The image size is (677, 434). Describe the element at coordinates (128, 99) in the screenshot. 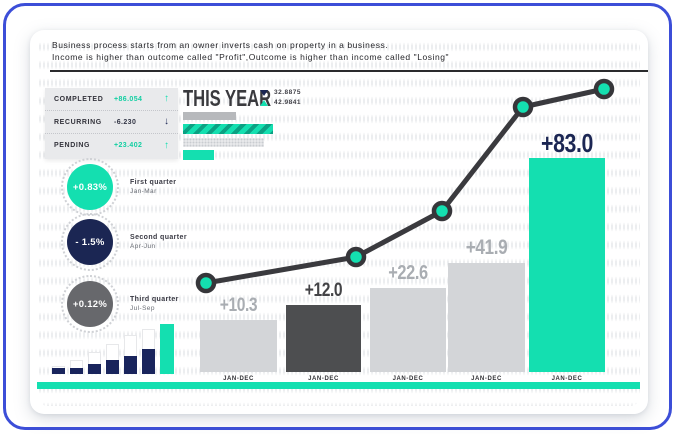

I see `stat-value: +86.054` at that location.